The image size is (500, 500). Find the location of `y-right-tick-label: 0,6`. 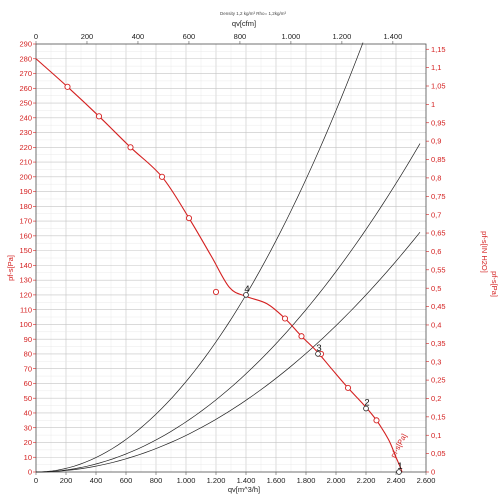

y-right-tick-label: 0,6 is located at coordinates (436, 251).